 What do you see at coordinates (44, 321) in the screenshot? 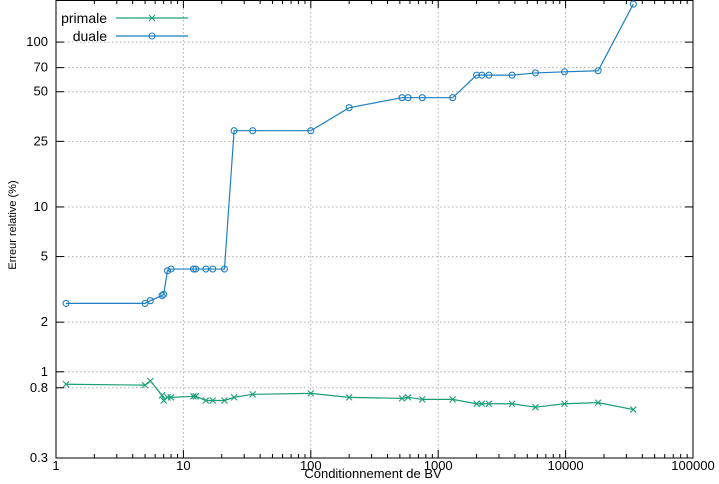
I see `y-tick-label: 2` at bounding box center [44, 321].